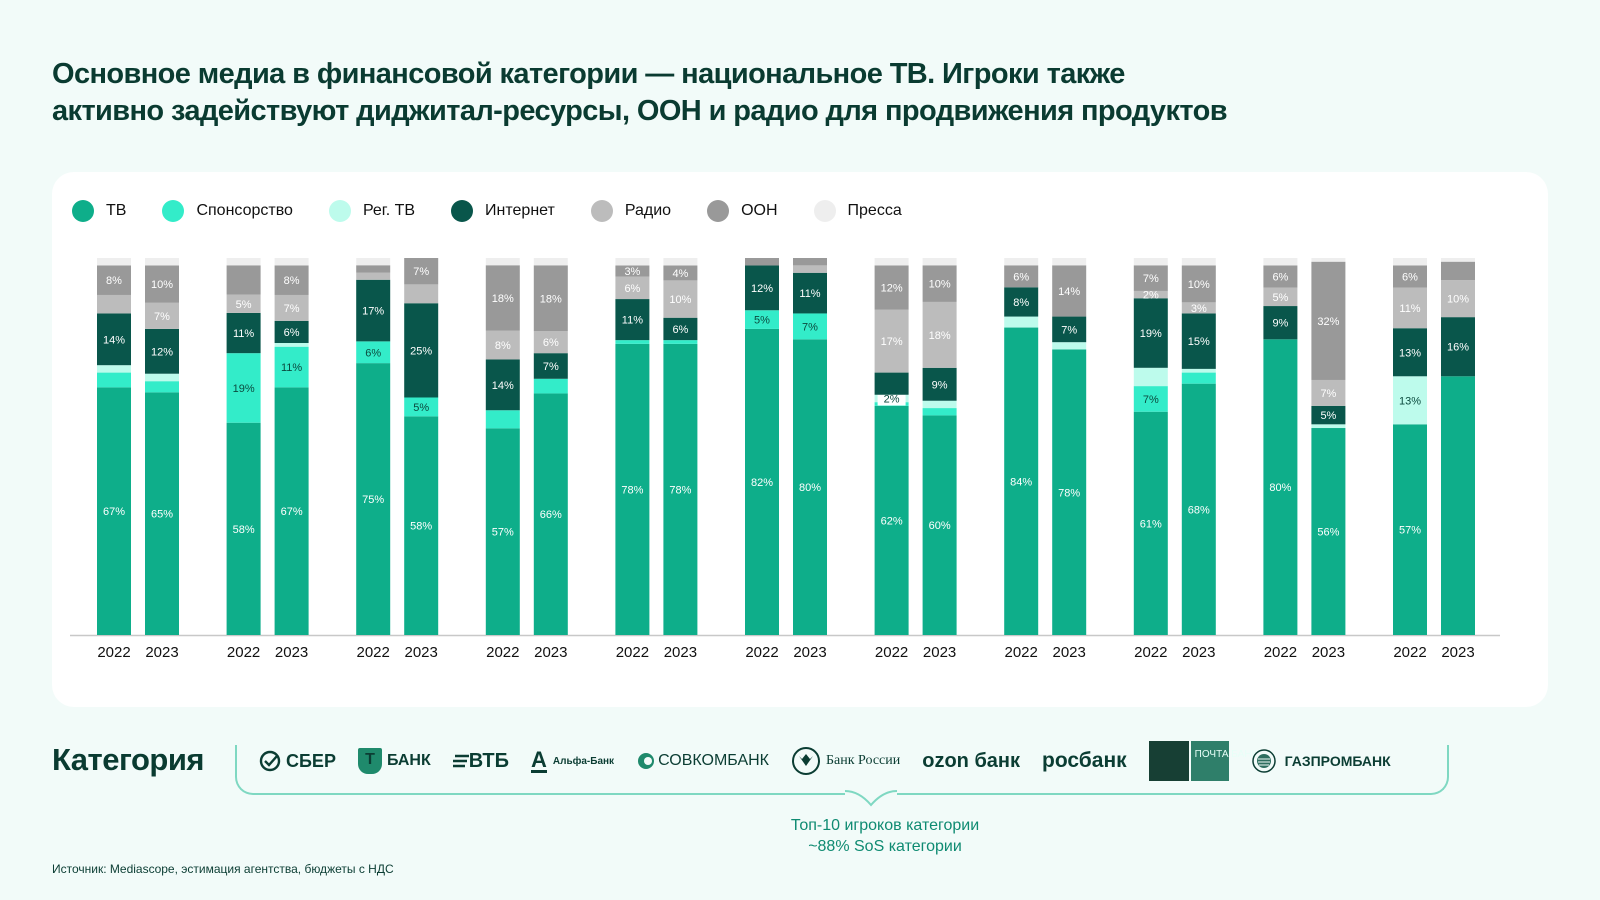 The height and width of the screenshot is (900, 1600). I want to click on logo-alfa: А Альфа-Банк, so click(573, 759).